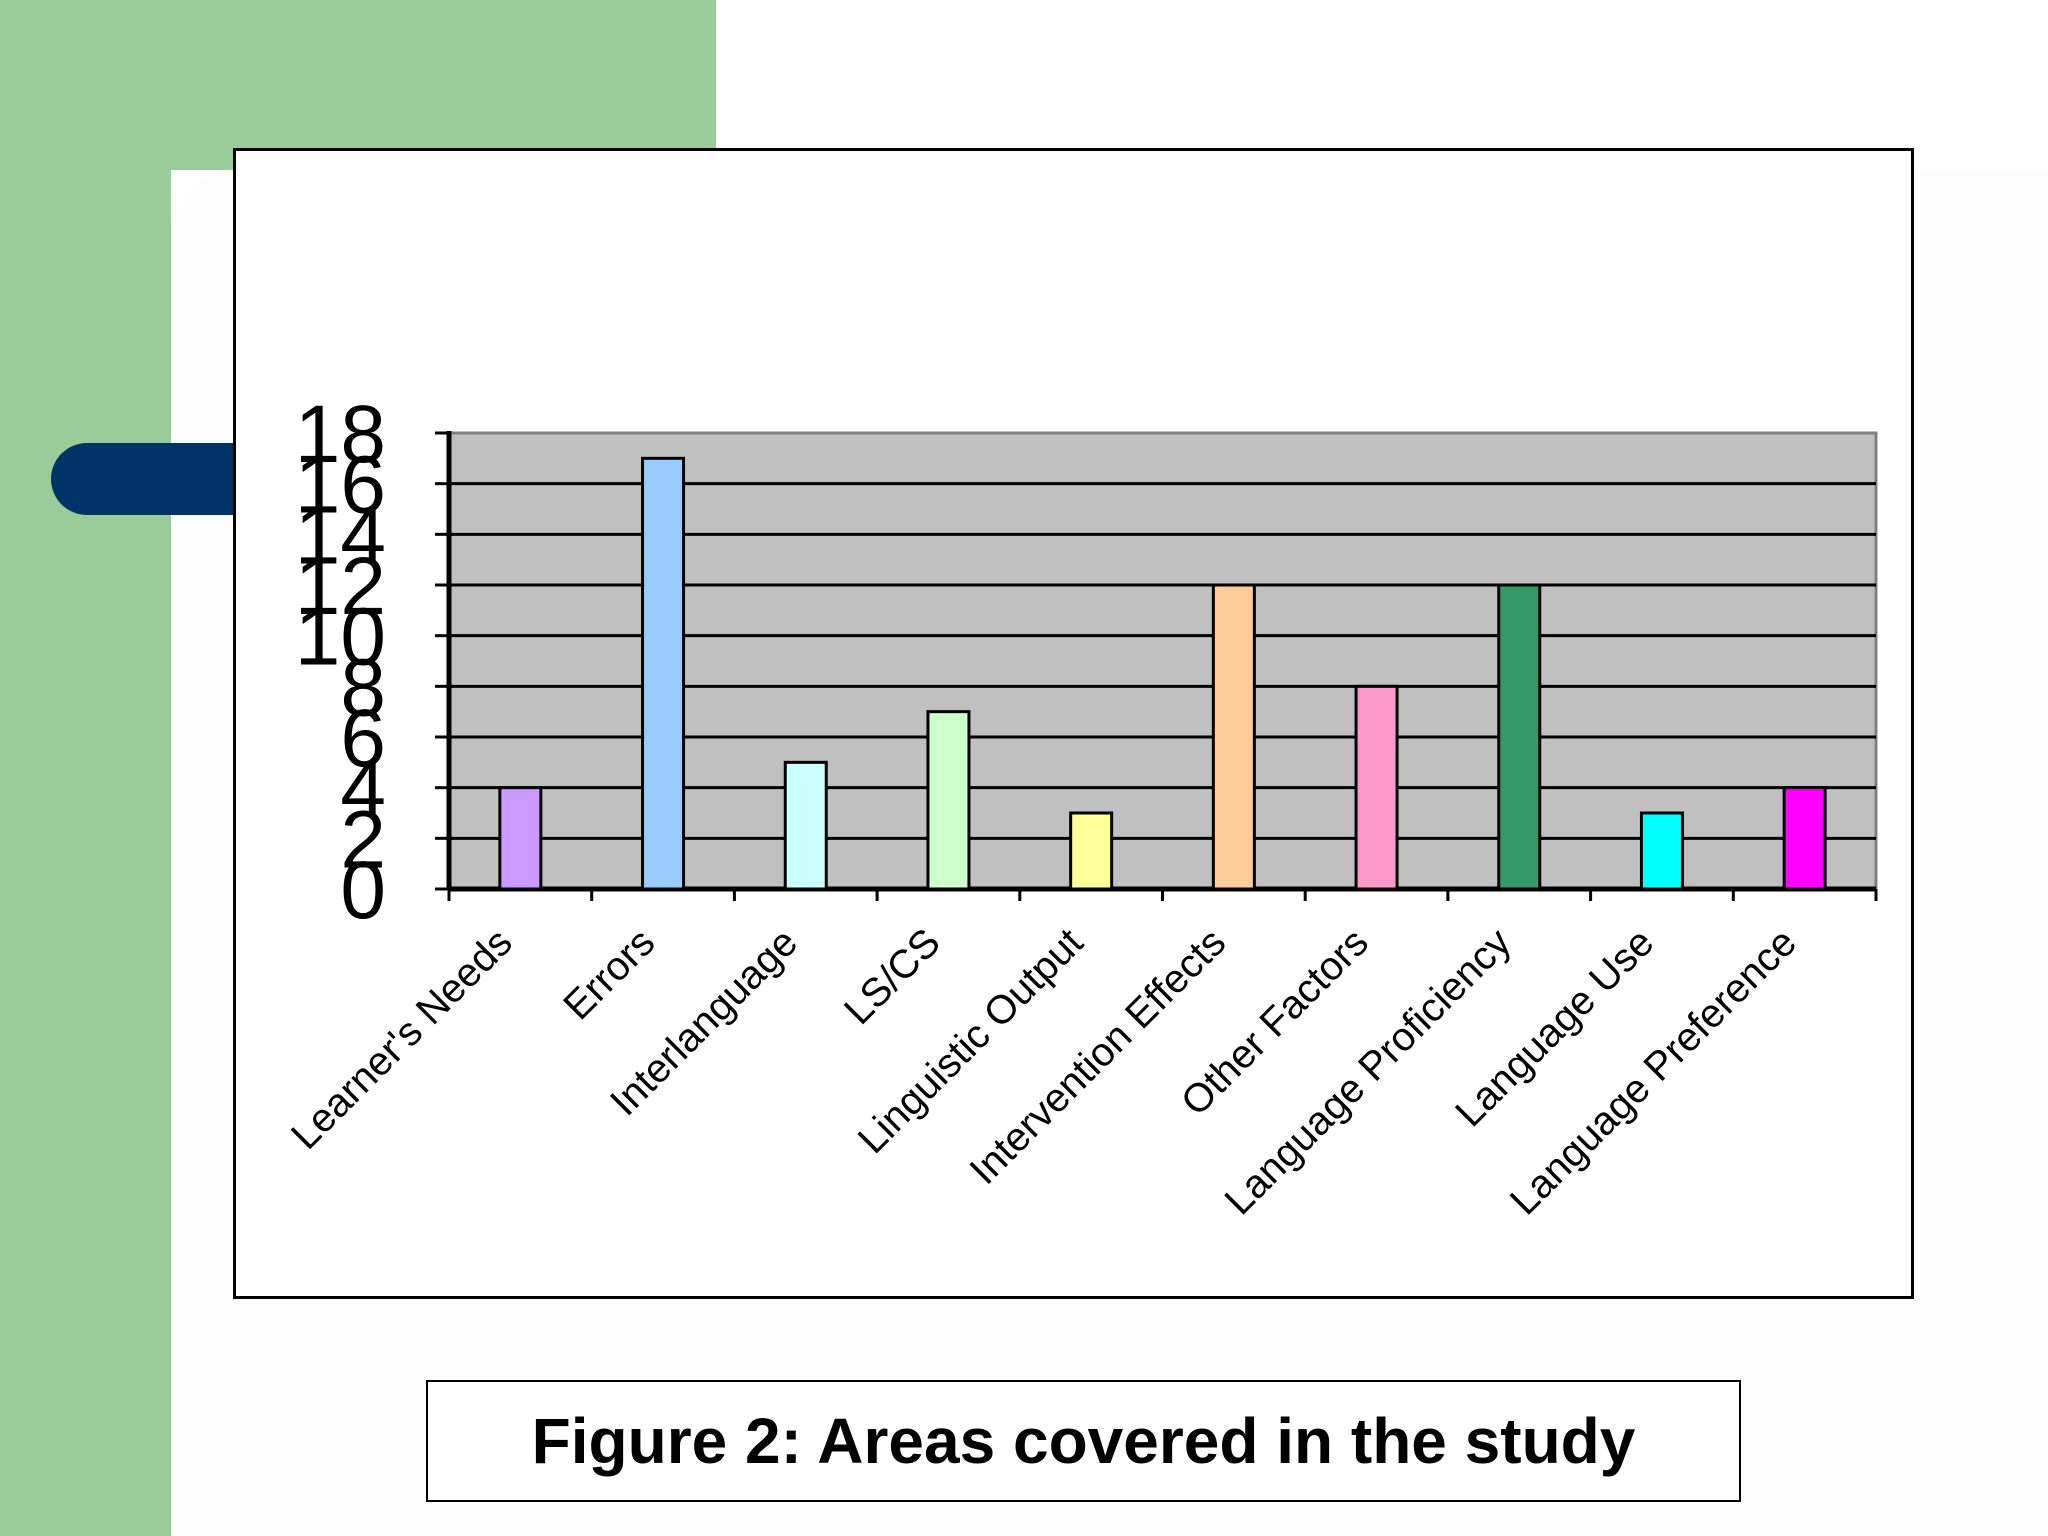 This screenshot has height=1536, width=2048. Describe the element at coordinates (1804, 838) in the screenshot. I see `bar-language-preference` at that location.